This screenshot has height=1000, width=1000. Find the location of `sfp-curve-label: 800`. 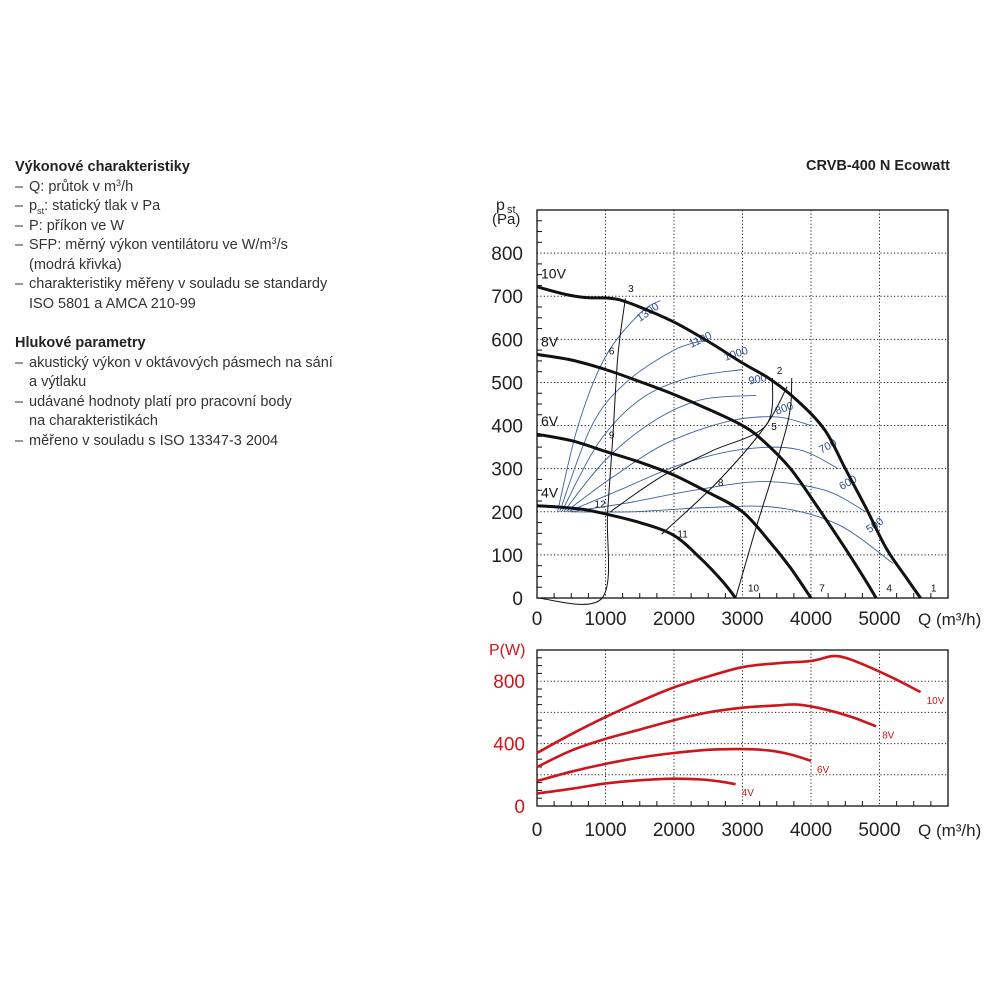

sfp-curve-label: 800 is located at coordinates (784, 409).